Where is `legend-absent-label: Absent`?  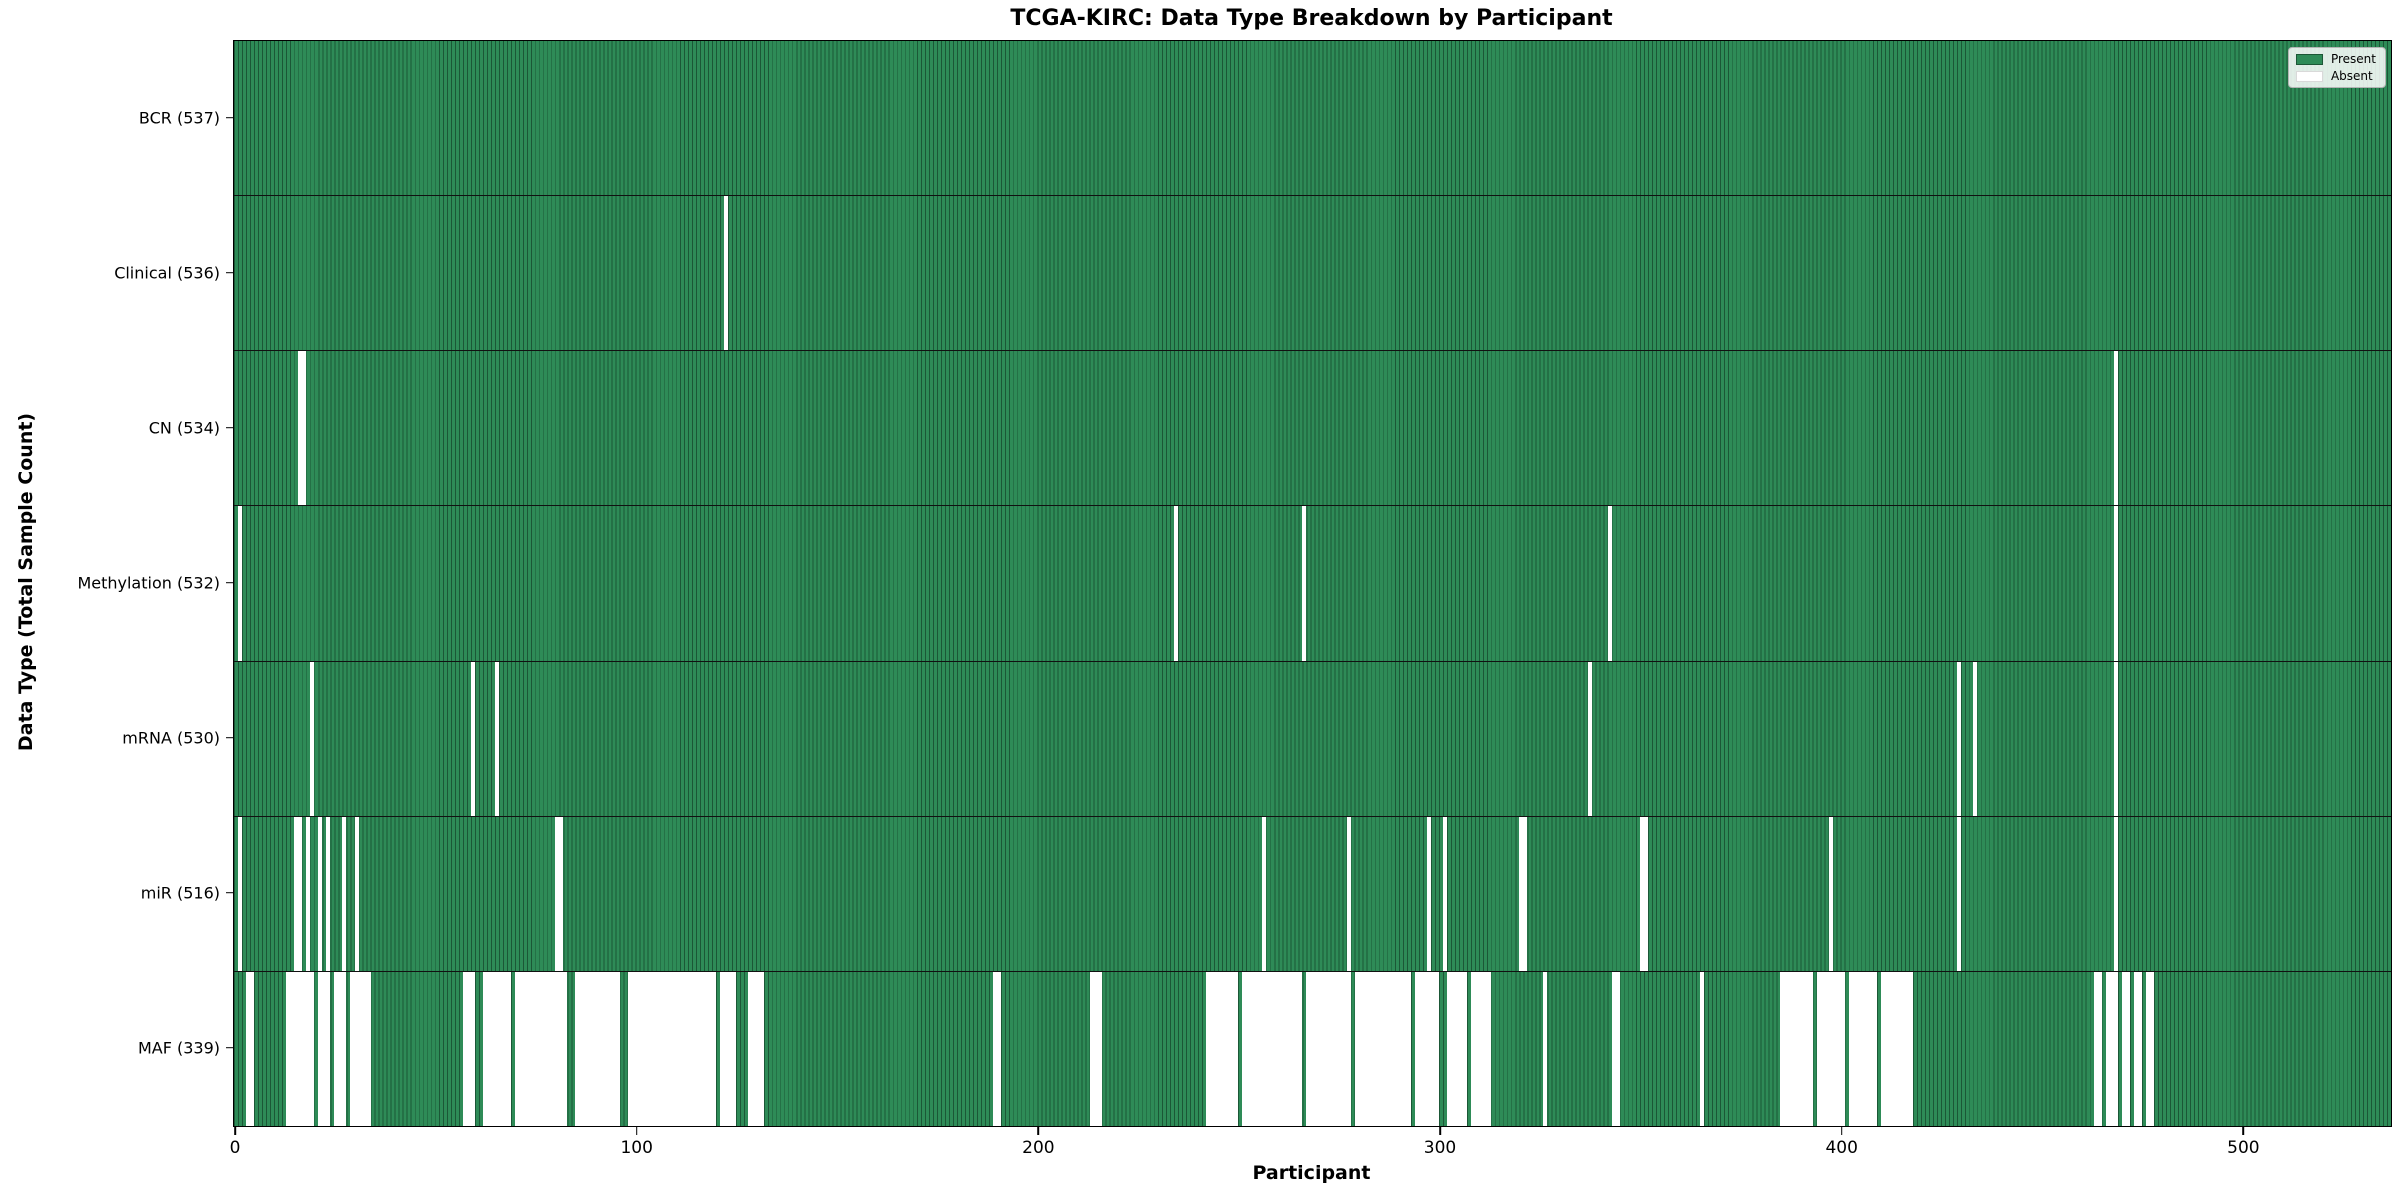
legend-absent-label: Absent is located at coordinates (2351, 76).